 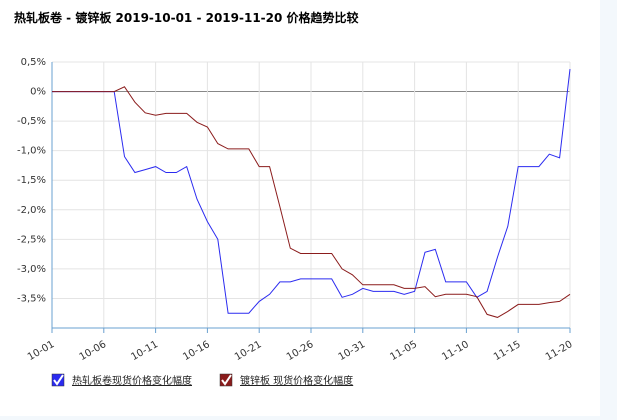 I want to click on x-tick-label: 10-26, so click(x=300, y=351).